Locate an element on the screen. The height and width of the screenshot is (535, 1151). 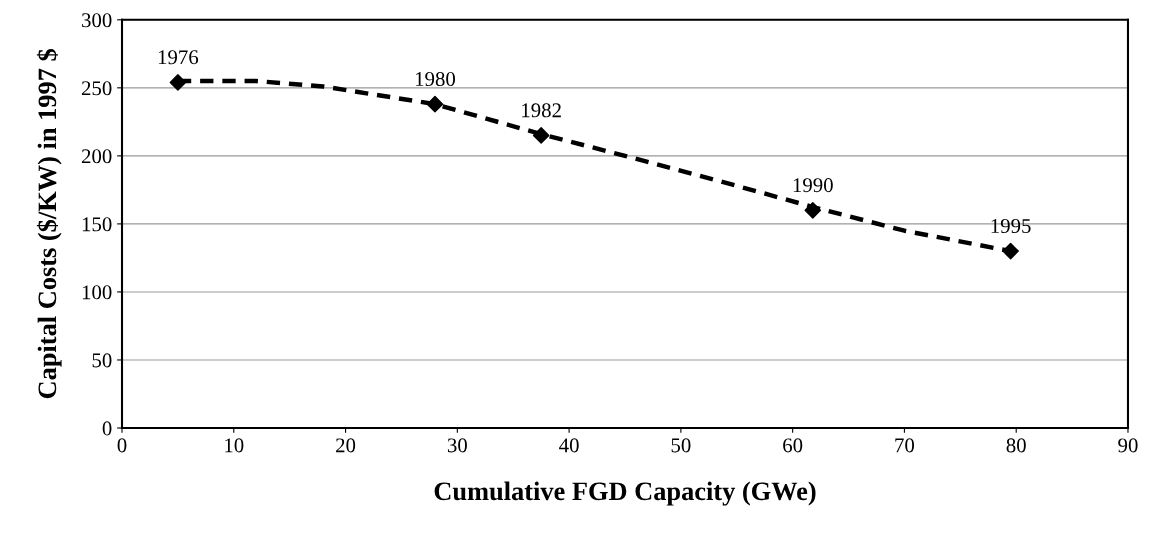
x-tick-label: 50 is located at coordinates (681, 445).